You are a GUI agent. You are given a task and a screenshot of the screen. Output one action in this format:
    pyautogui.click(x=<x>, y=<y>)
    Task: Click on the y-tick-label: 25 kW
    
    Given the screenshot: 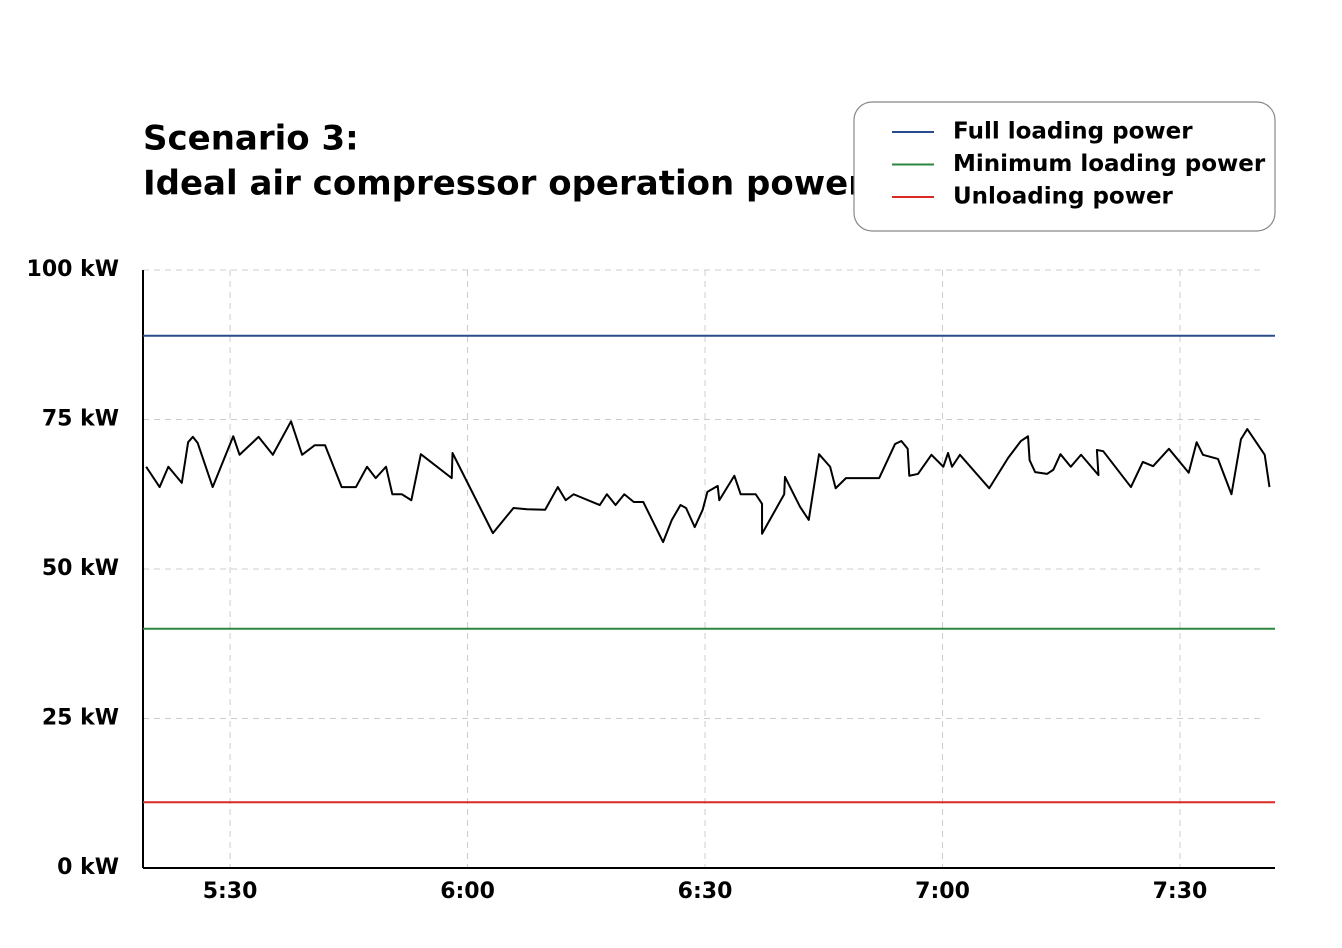 What is the action you would take?
    pyautogui.click(x=80, y=718)
    